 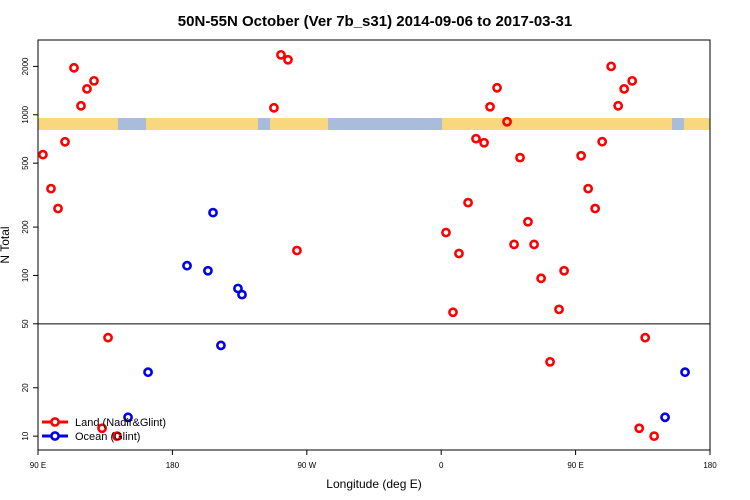 What do you see at coordinates (25, 275) in the screenshot?
I see `y-tick-label: 100` at bounding box center [25, 275].